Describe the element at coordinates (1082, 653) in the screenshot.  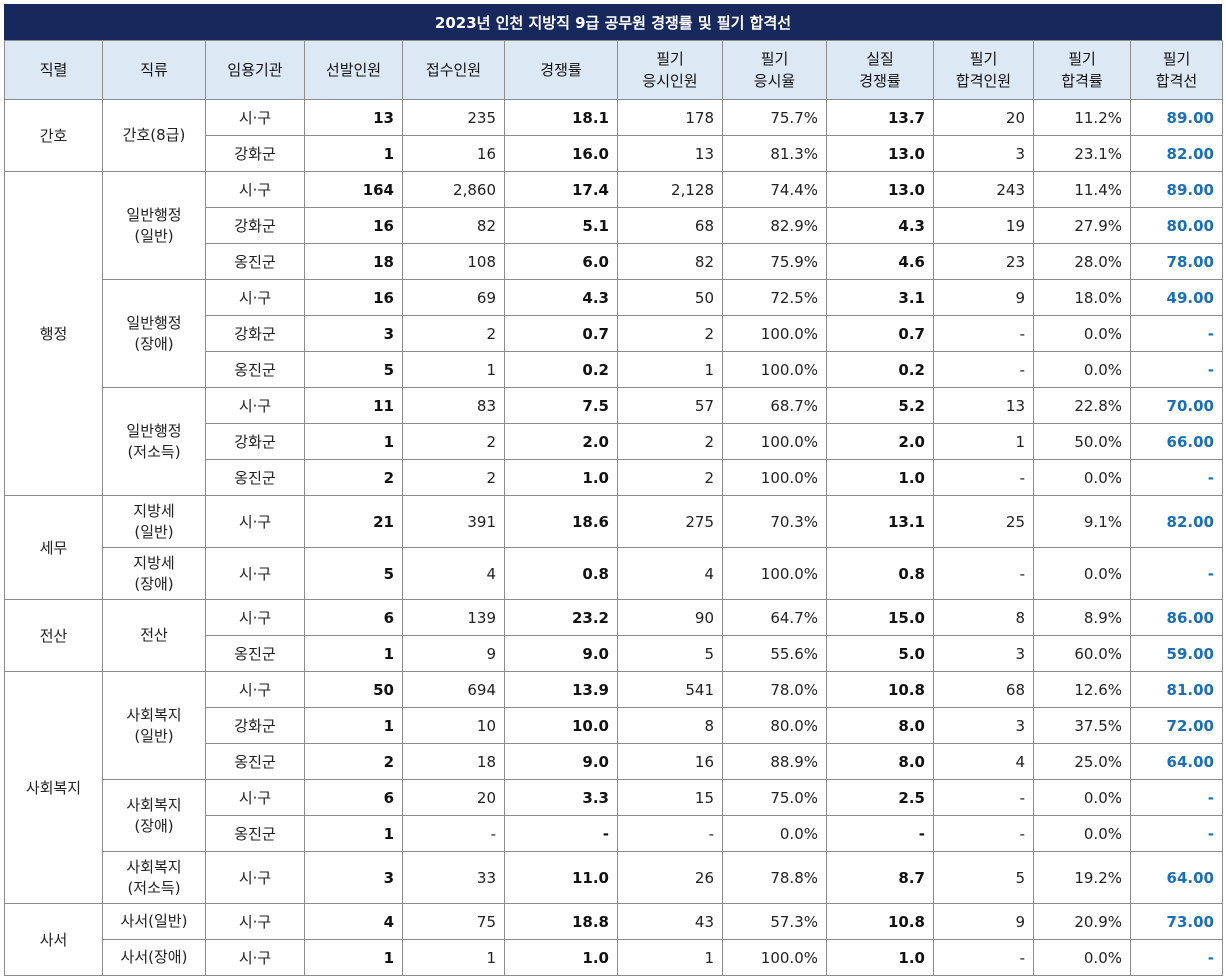
I see `pass-rate-cell: 60.0%` at that location.